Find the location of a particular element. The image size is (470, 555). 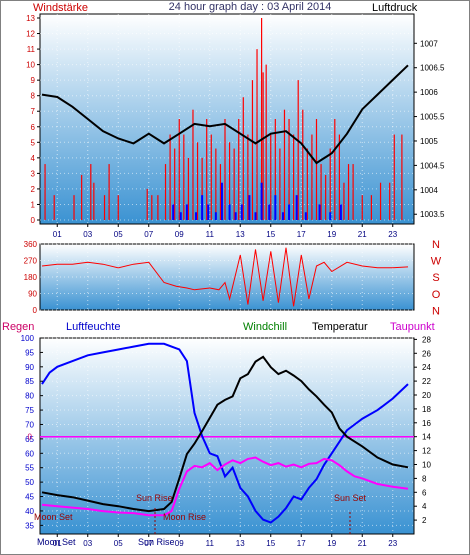

temperature-tick-label: 18 is located at coordinates (426, 409).